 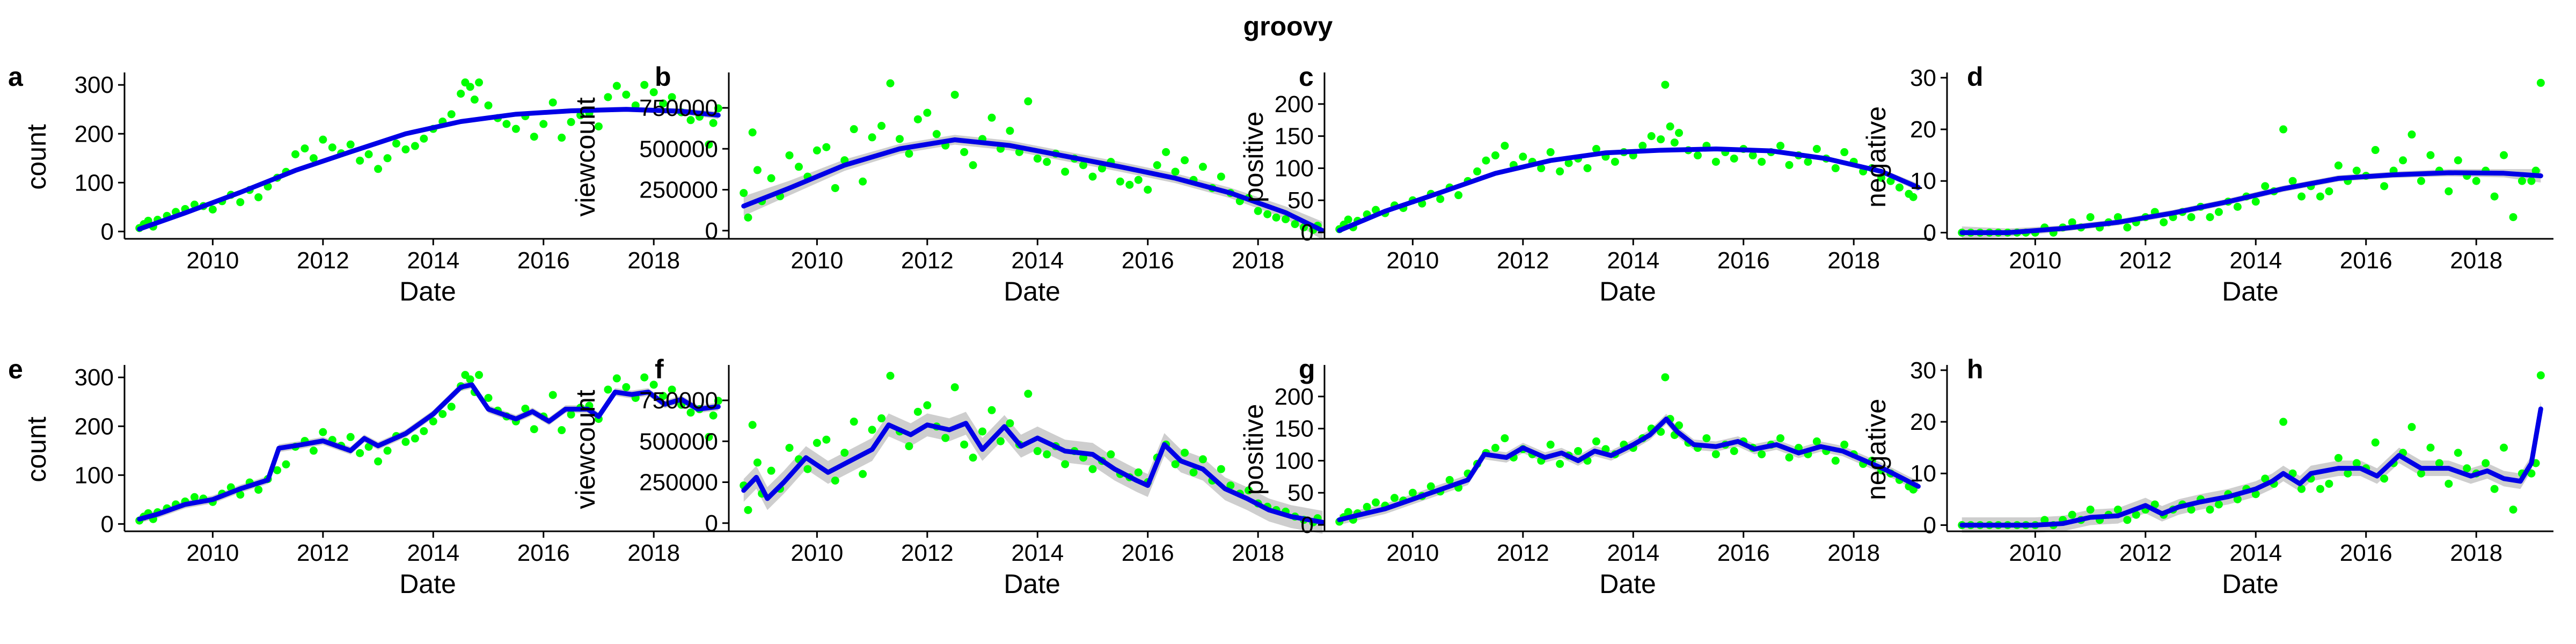 What do you see at coordinates (1033, 185) in the screenshot?
I see `smooth-line` at bounding box center [1033, 185].